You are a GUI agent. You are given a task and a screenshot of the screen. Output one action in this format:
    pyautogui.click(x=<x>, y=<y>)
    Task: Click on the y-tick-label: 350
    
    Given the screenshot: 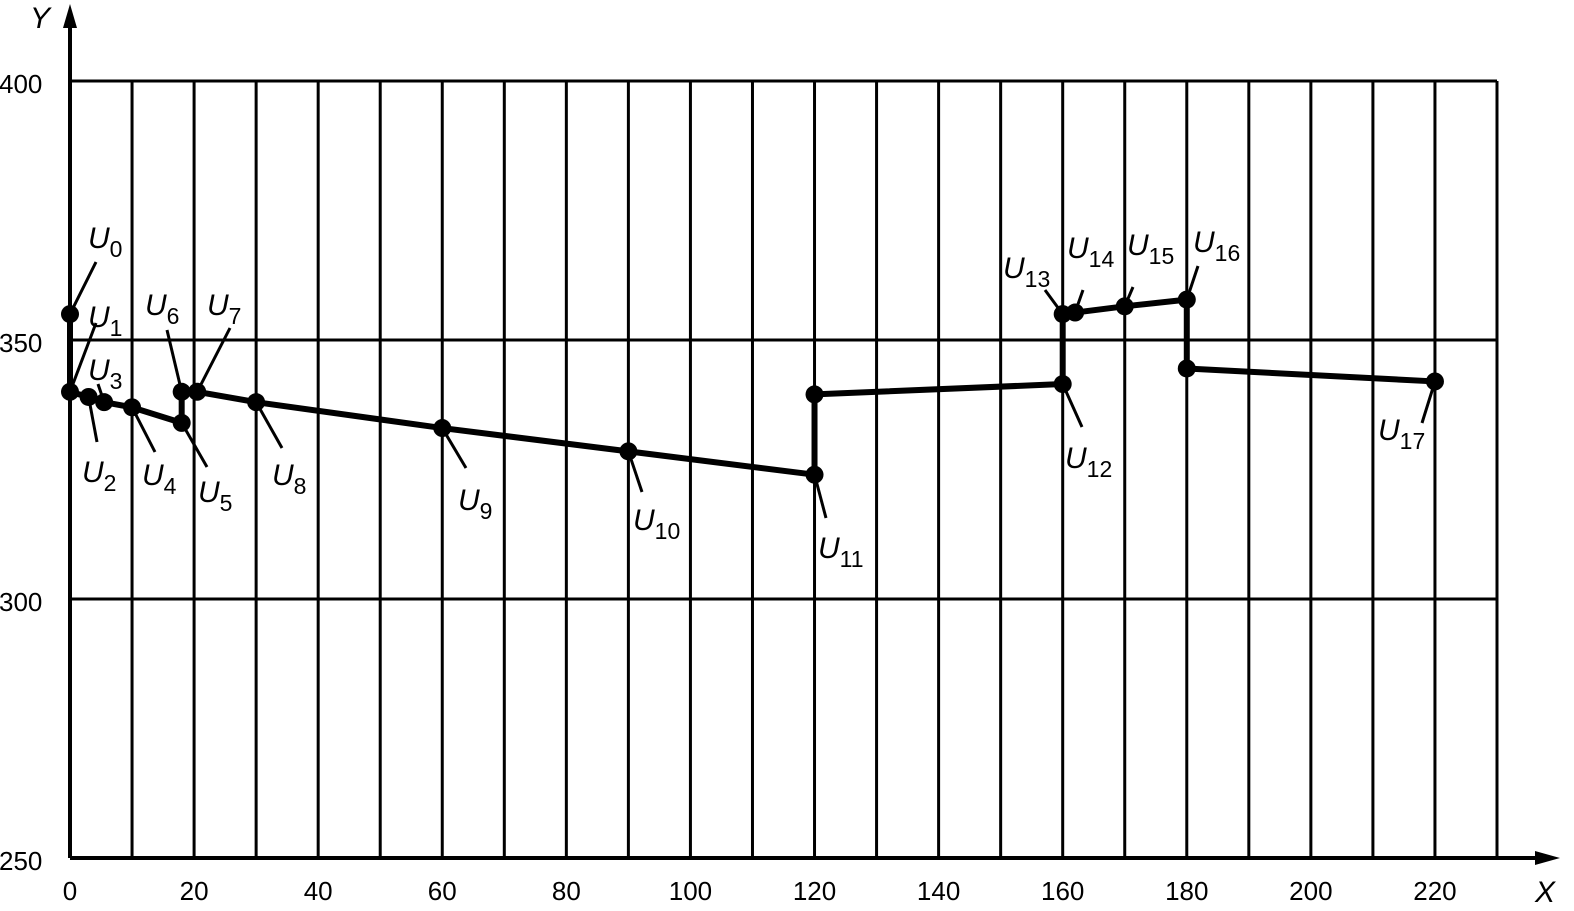 What is the action you would take?
    pyautogui.click(x=21, y=343)
    